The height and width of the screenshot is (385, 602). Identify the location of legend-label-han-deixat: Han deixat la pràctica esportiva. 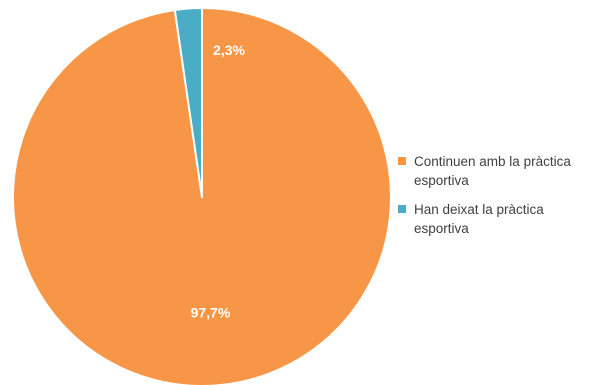
(479, 219).